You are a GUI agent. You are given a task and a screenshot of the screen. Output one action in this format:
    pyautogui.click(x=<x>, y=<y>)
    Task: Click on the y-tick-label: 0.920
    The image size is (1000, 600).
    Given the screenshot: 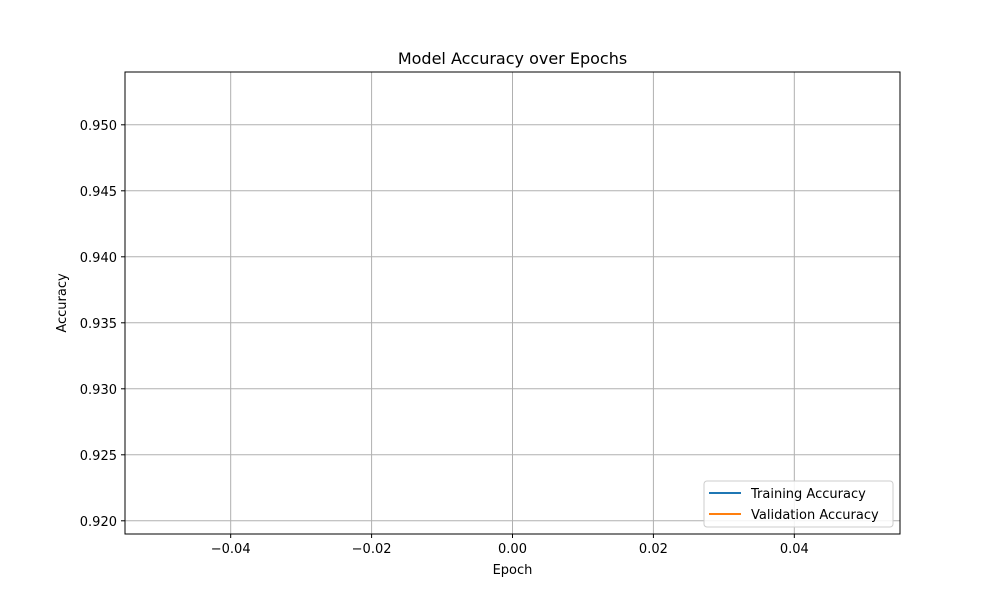 What is the action you would take?
    pyautogui.click(x=98, y=522)
    